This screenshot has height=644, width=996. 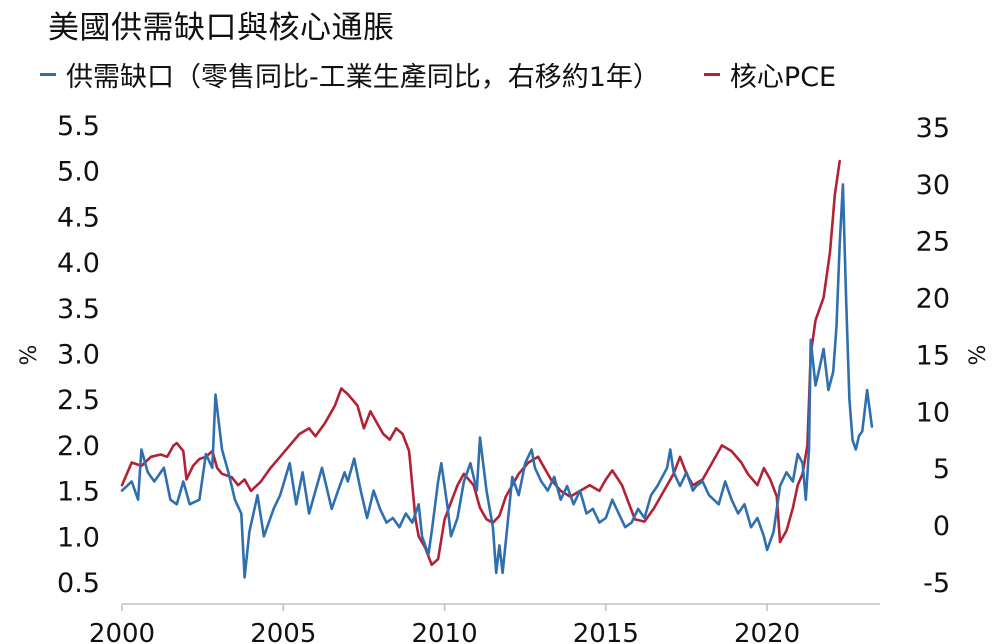 What do you see at coordinates (933, 355) in the screenshot?
I see `y-right-tick-label: 15` at bounding box center [933, 355].